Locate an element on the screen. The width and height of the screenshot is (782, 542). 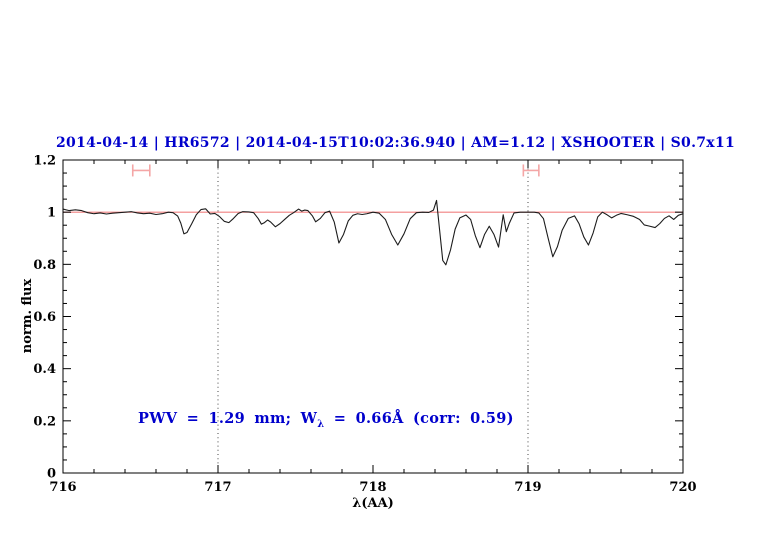
y-tick-label: 1 is located at coordinates (51, 213).